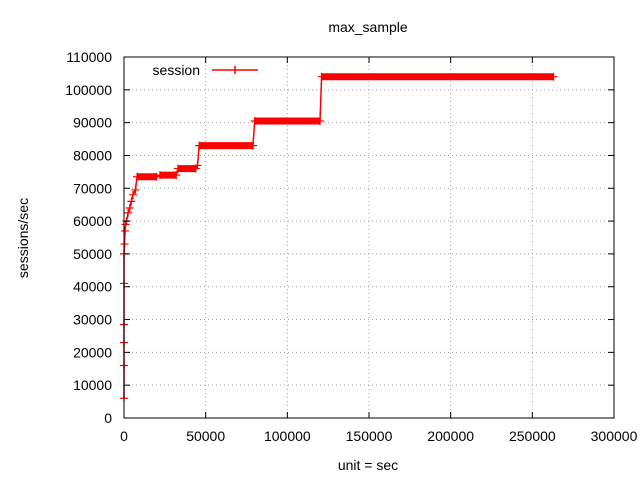 The width and height of the screenshot is (640, 480). Describe the element at coordinates (92, 352) in the screenshot. I see `y-tick-label: 20000` at that location.